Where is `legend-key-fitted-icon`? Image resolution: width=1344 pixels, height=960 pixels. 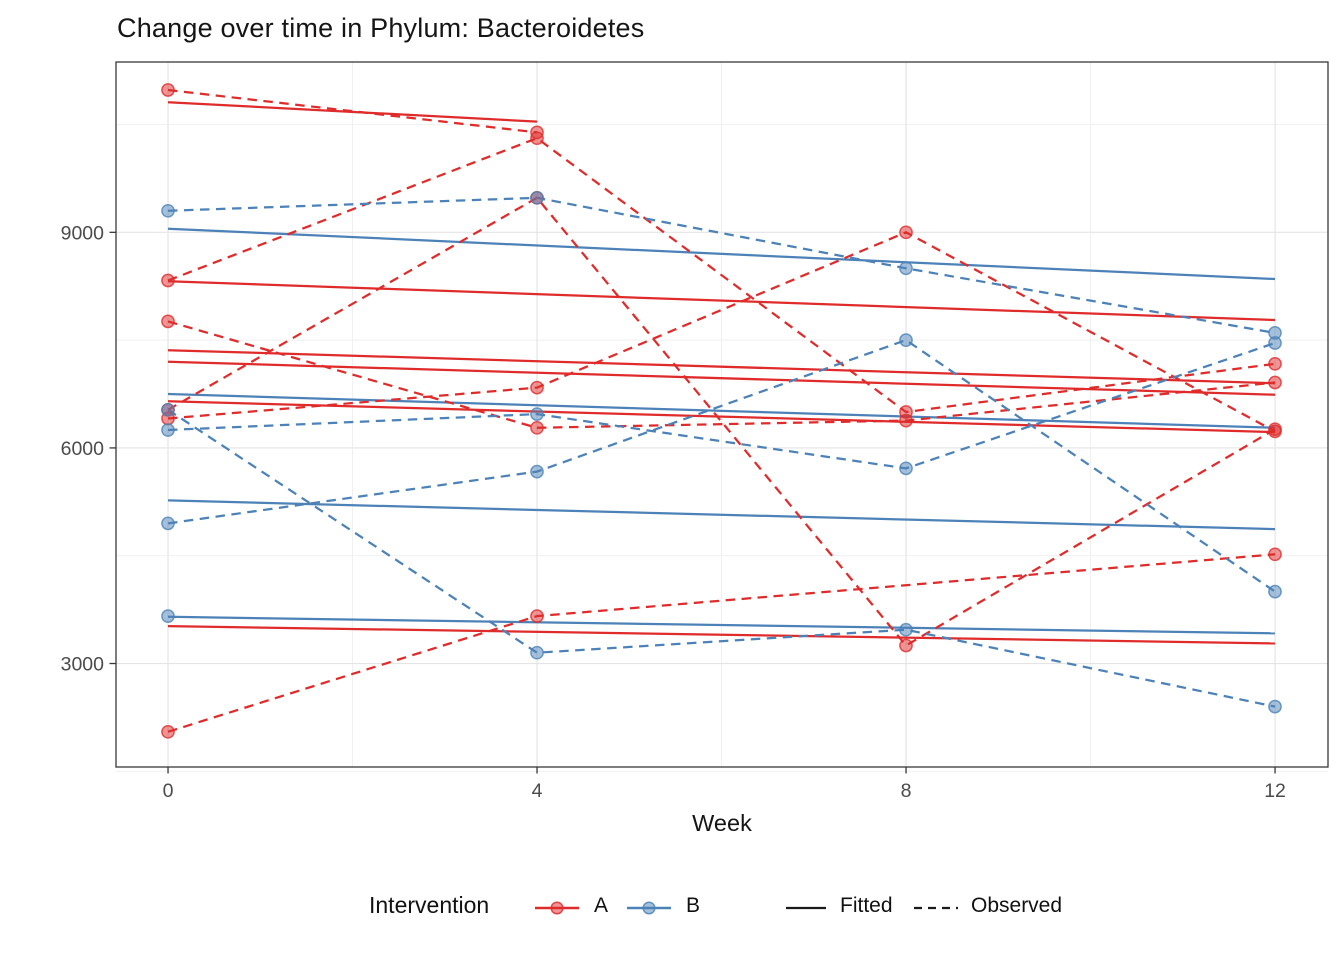 legend-key-fitted-icon is located at coordinates (806, 908).